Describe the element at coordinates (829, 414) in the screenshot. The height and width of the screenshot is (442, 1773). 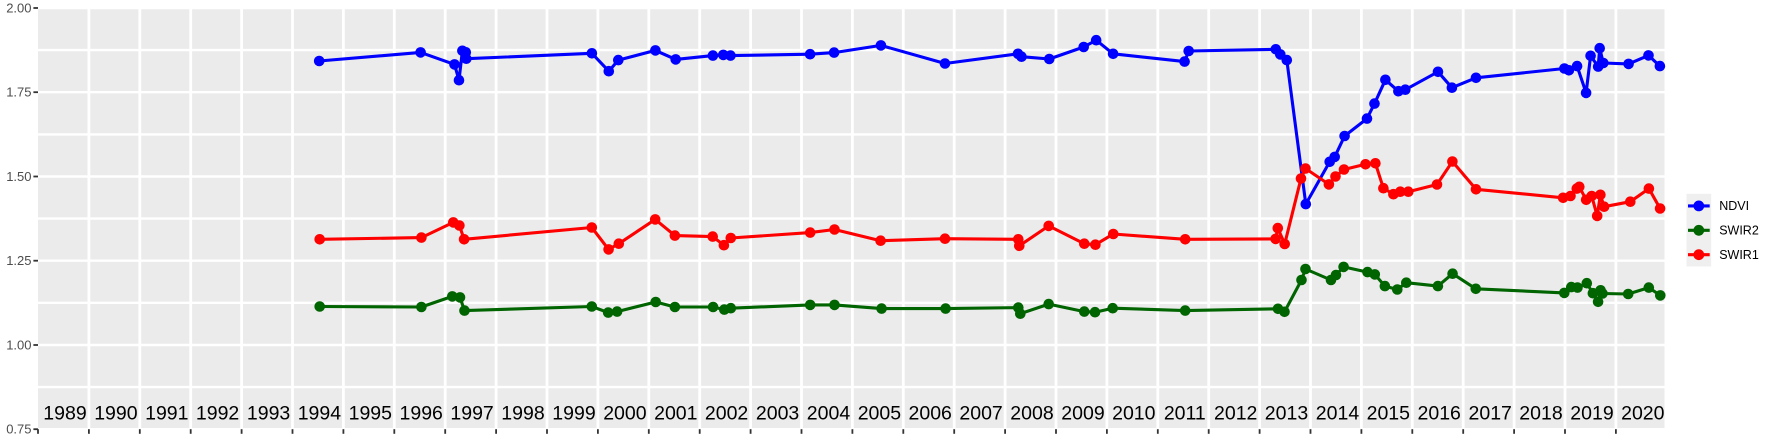
I see `svg-text: 2004` at that location.